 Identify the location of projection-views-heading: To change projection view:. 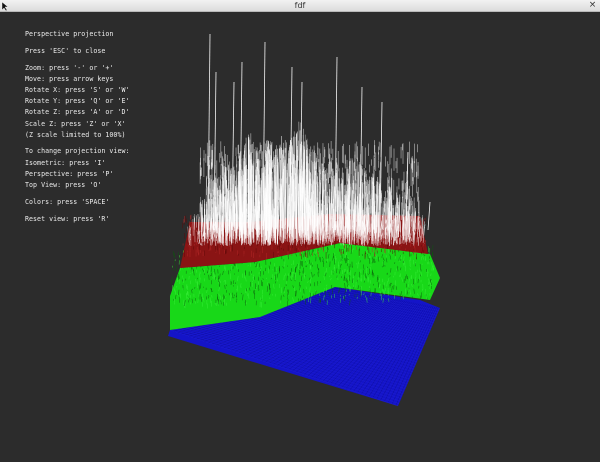
(77, 151).